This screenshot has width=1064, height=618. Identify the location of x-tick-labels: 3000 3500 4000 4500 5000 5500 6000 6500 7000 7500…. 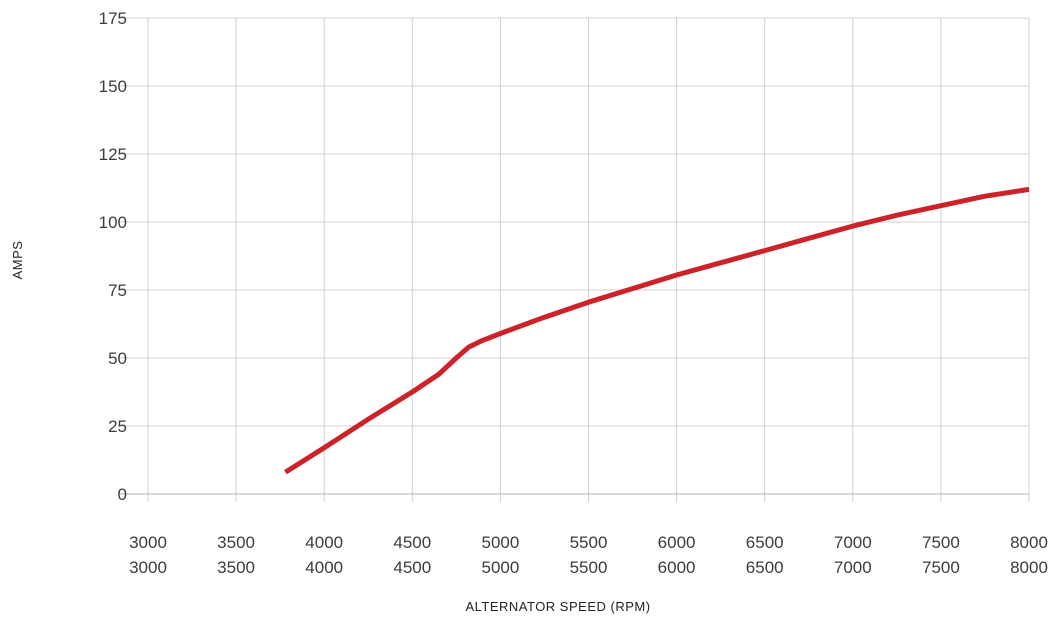
(588, 542).